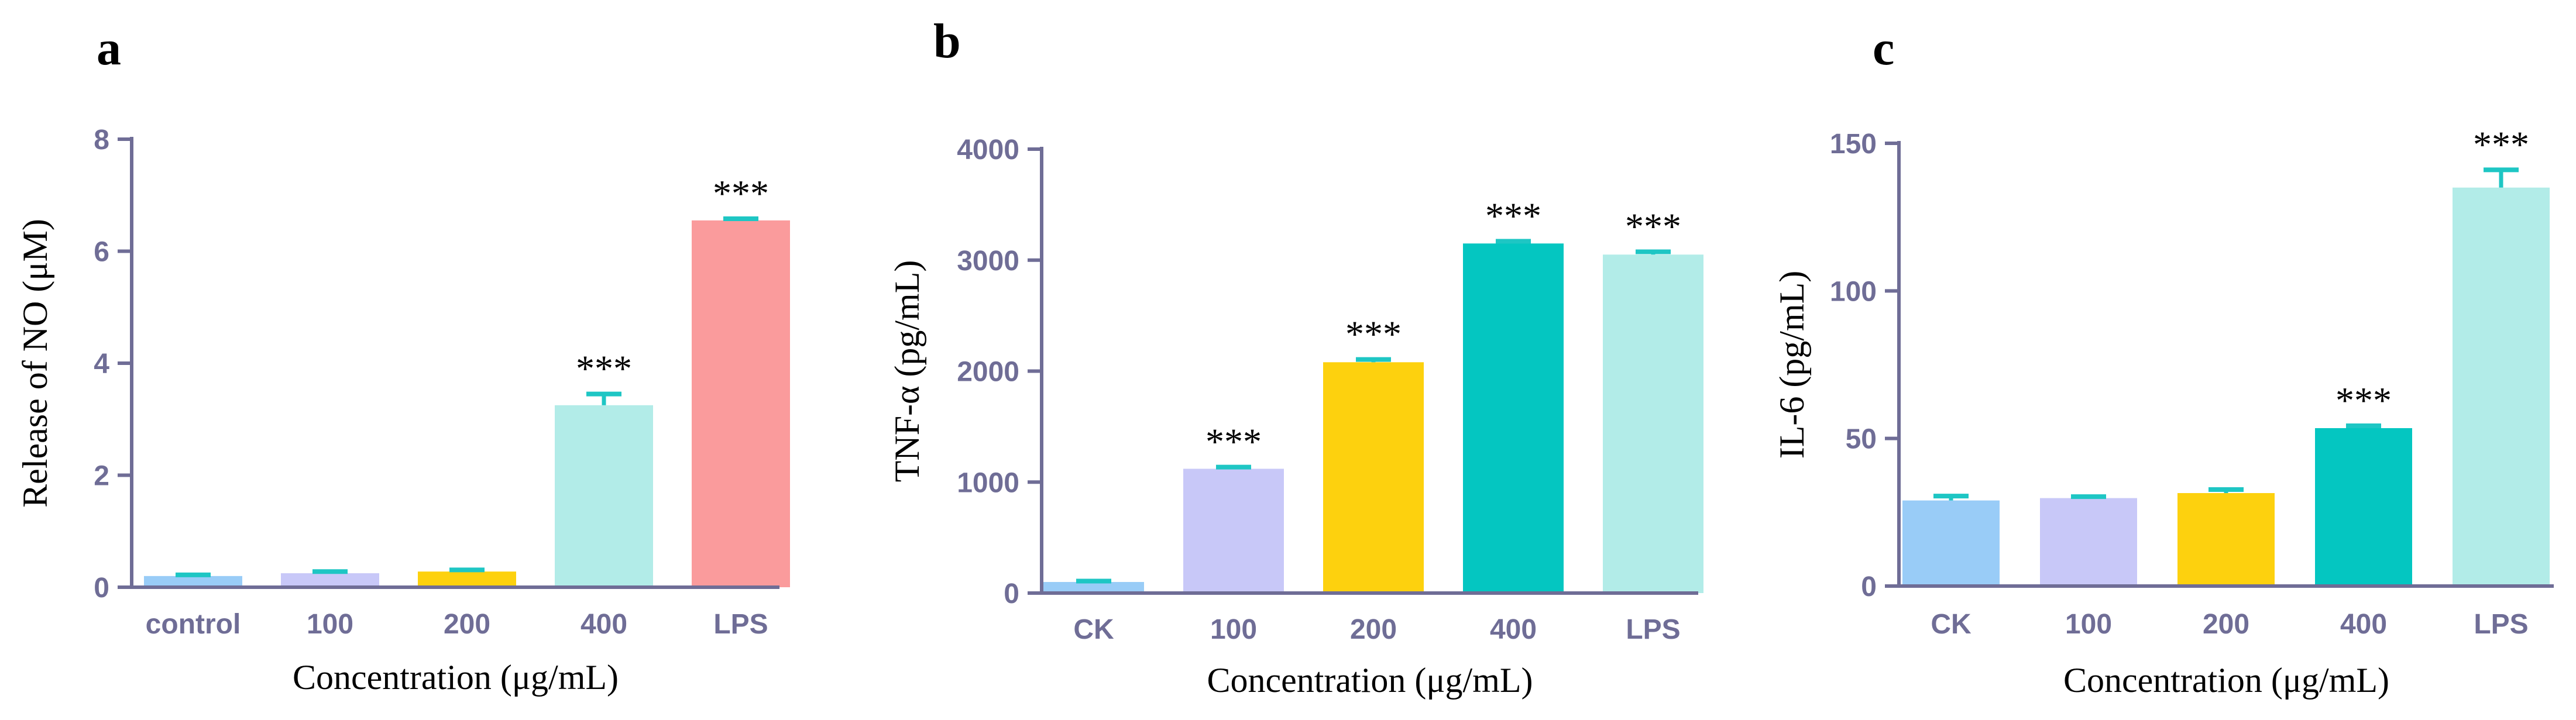 This screenshot has height=720, width=2576. I want to click on y-tick-label: 6, so click(101, 252).